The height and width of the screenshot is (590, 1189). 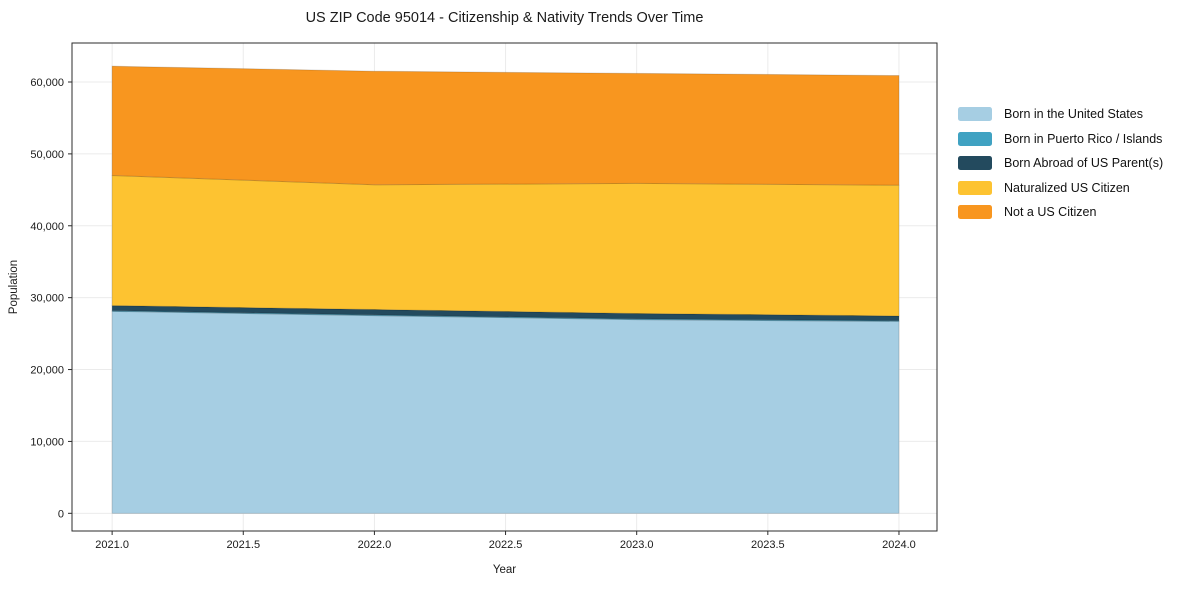 I want to click on y-tick-label: 10,000, so click(x=47, y=442).